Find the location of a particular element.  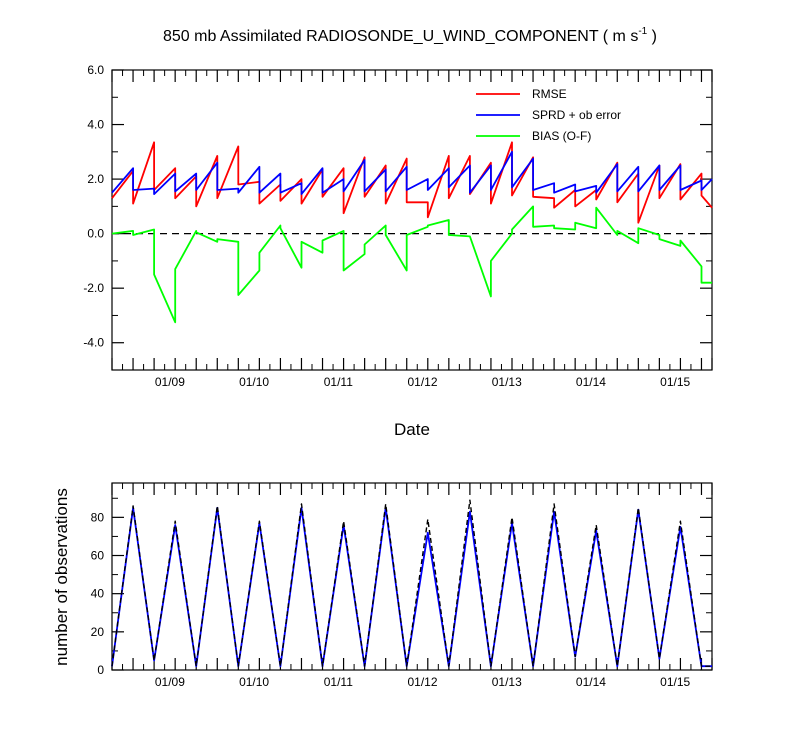

bottom-x-tick-label: 01/13 is located at coordinates (507, 682).